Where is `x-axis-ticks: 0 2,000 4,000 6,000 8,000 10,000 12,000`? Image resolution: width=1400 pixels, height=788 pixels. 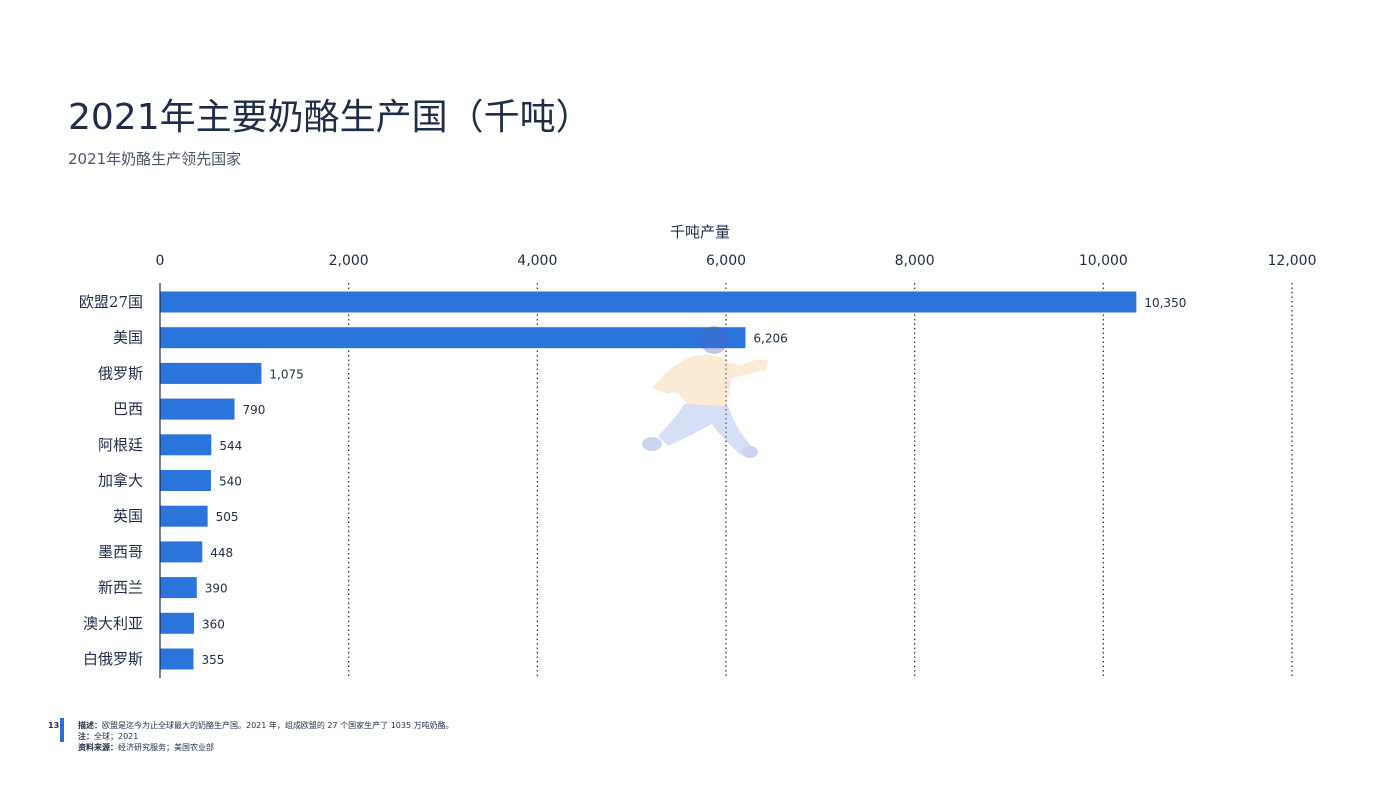
x-axis-ticks: 0 2,000 4,000 6,000 8,000 10,000 12,000 is located at coordinates (736, 261).